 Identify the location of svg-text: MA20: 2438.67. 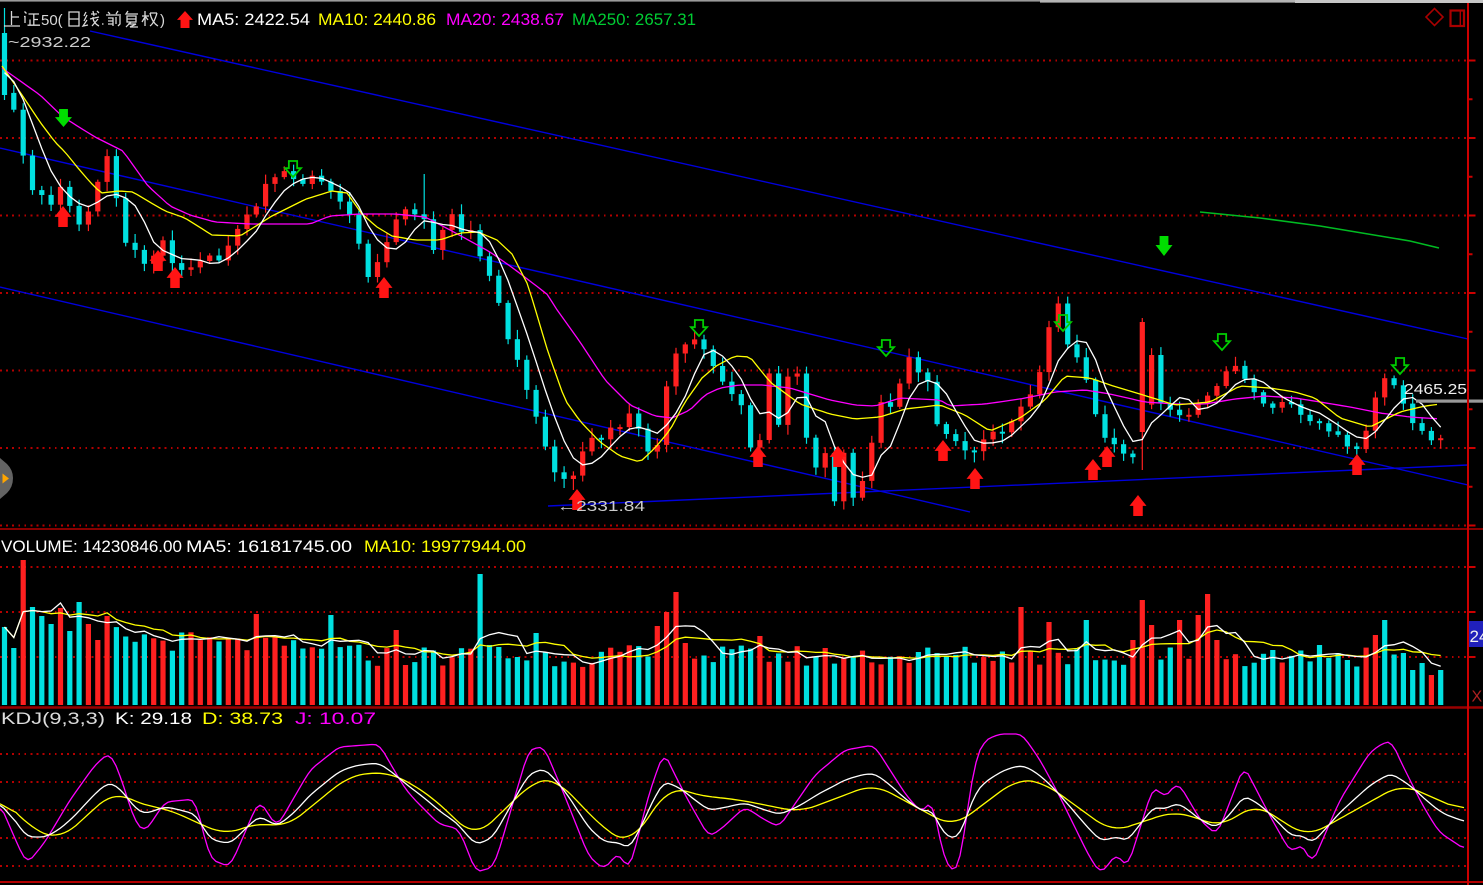
(505, 19).